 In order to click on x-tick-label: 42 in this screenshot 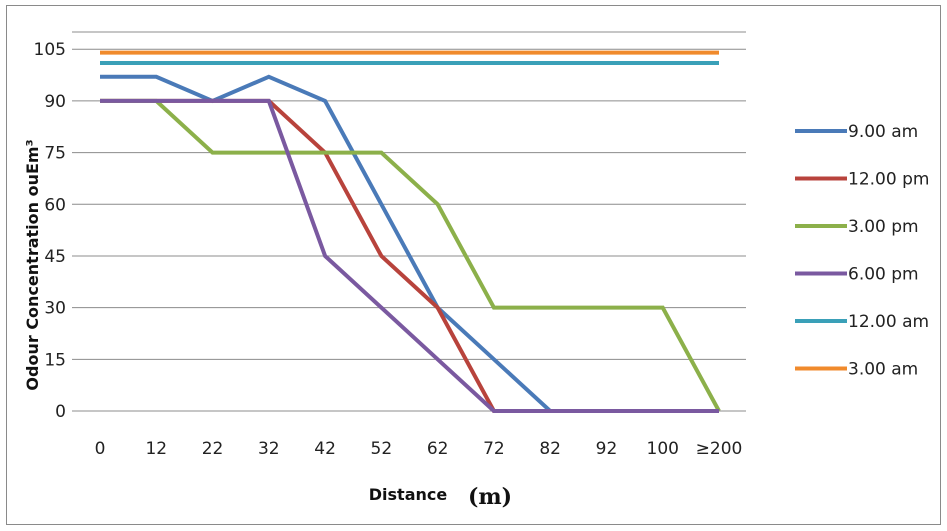, I will do `click(325, 449)`.